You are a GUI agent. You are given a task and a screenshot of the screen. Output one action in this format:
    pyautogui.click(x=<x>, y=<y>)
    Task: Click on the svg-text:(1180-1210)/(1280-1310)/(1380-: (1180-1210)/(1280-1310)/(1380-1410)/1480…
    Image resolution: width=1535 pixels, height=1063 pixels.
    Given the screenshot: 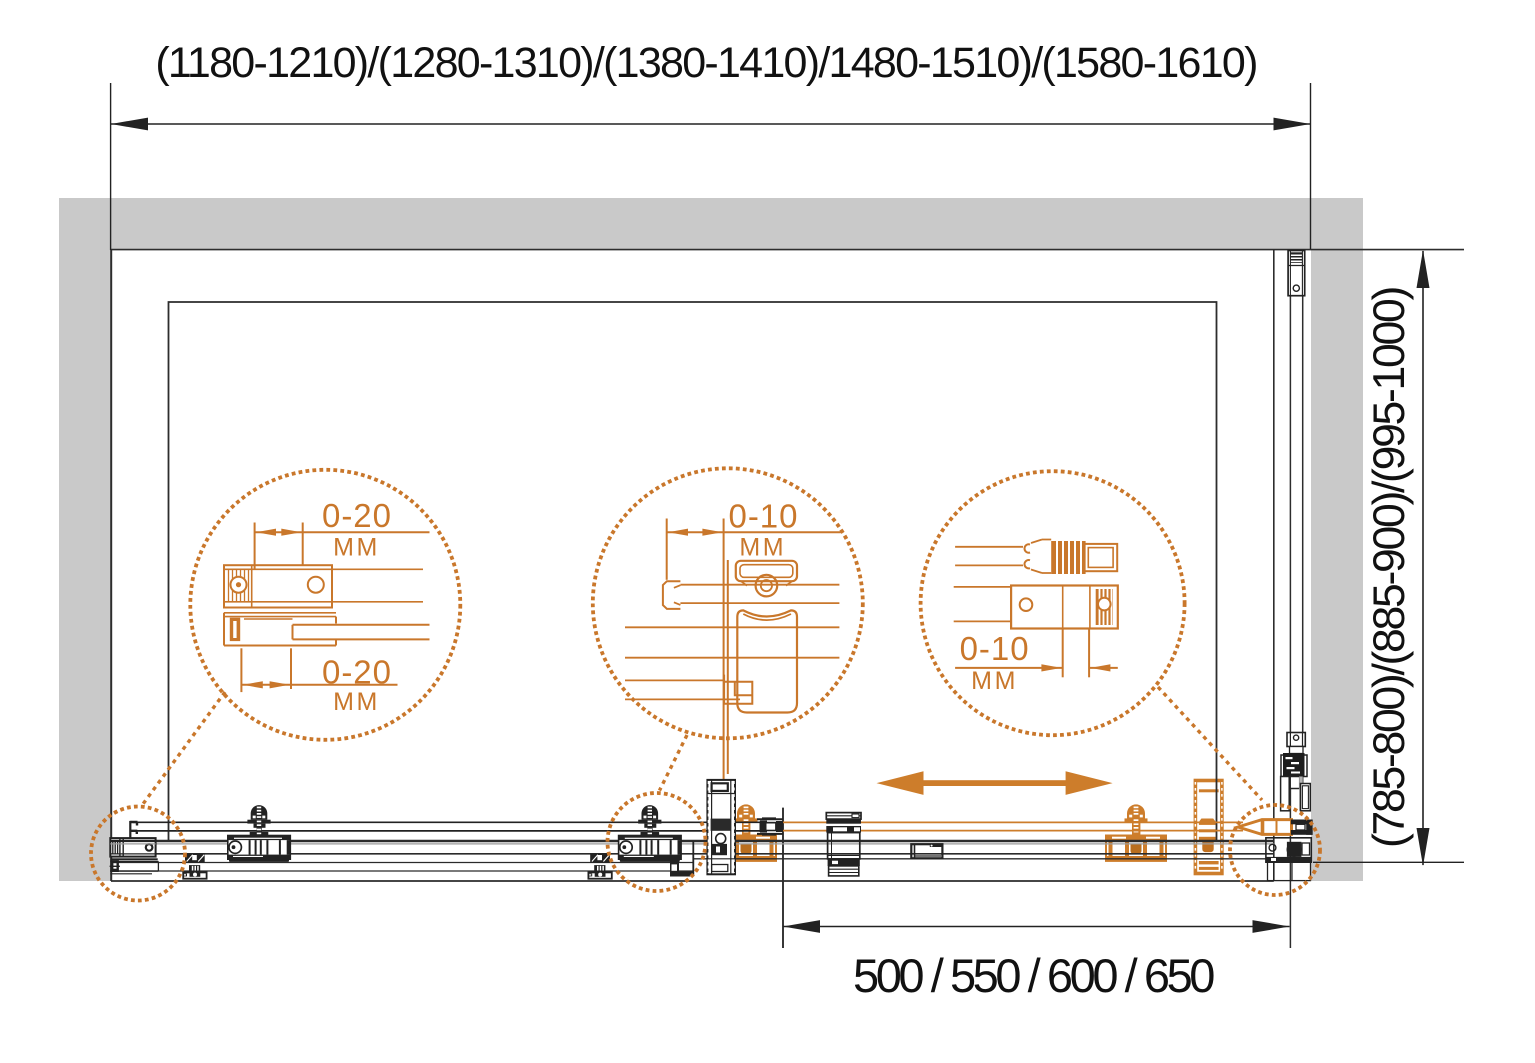 What is the action you would take?
    pyautogui.click(x=705, y=63)
    